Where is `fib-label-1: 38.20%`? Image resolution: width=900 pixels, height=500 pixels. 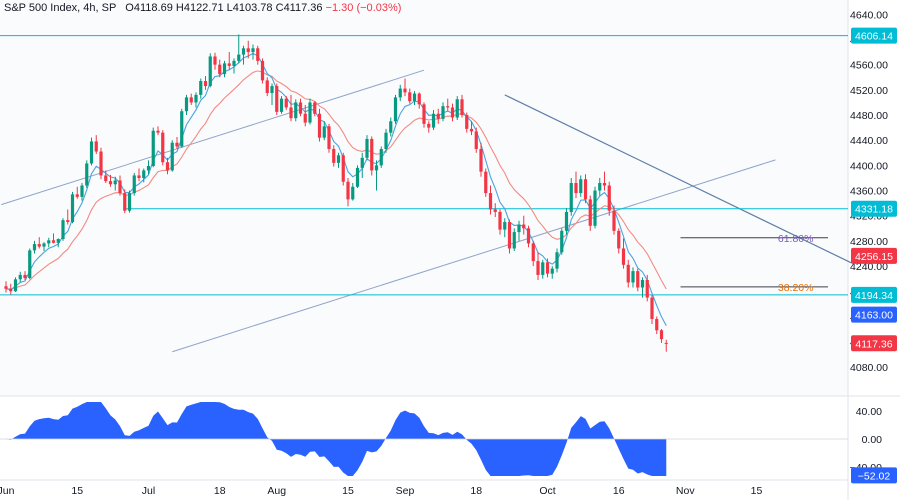
fib-label-1: 38.20% is located at coordinates (796, 288).